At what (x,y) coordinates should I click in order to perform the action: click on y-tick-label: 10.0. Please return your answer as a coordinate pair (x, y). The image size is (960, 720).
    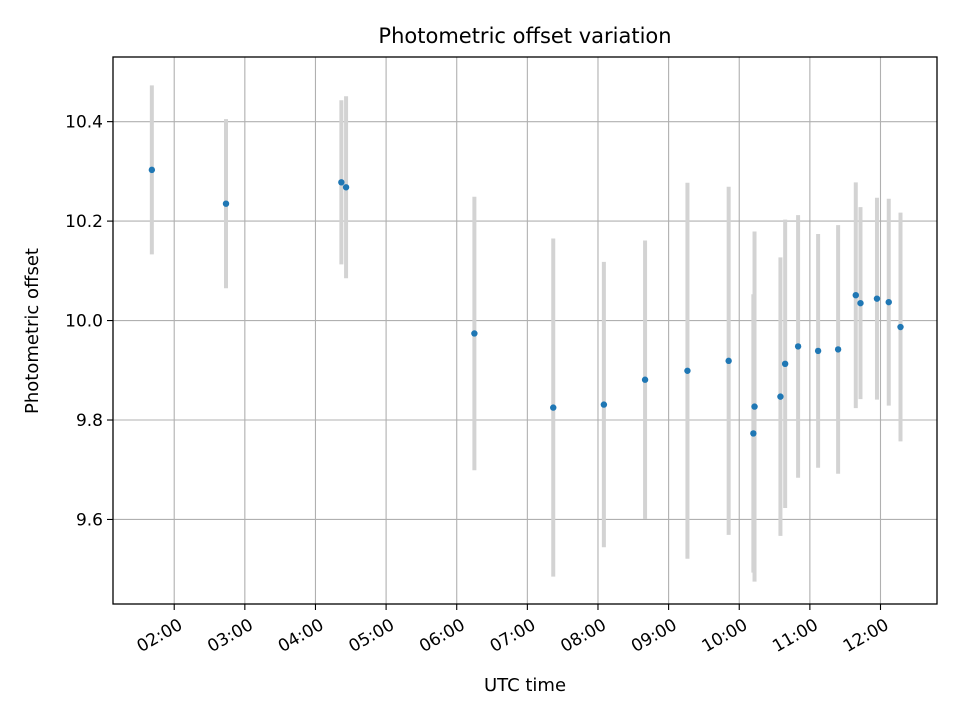
    Looking at the image, I should click on (84, 322).